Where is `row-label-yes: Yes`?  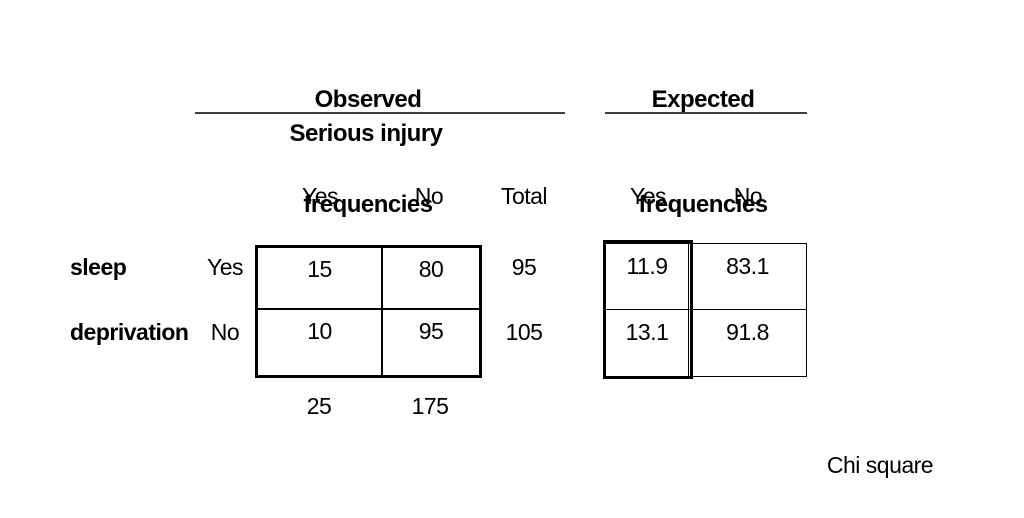 row-label-yes: Yes is located at coordinates (225, 267).